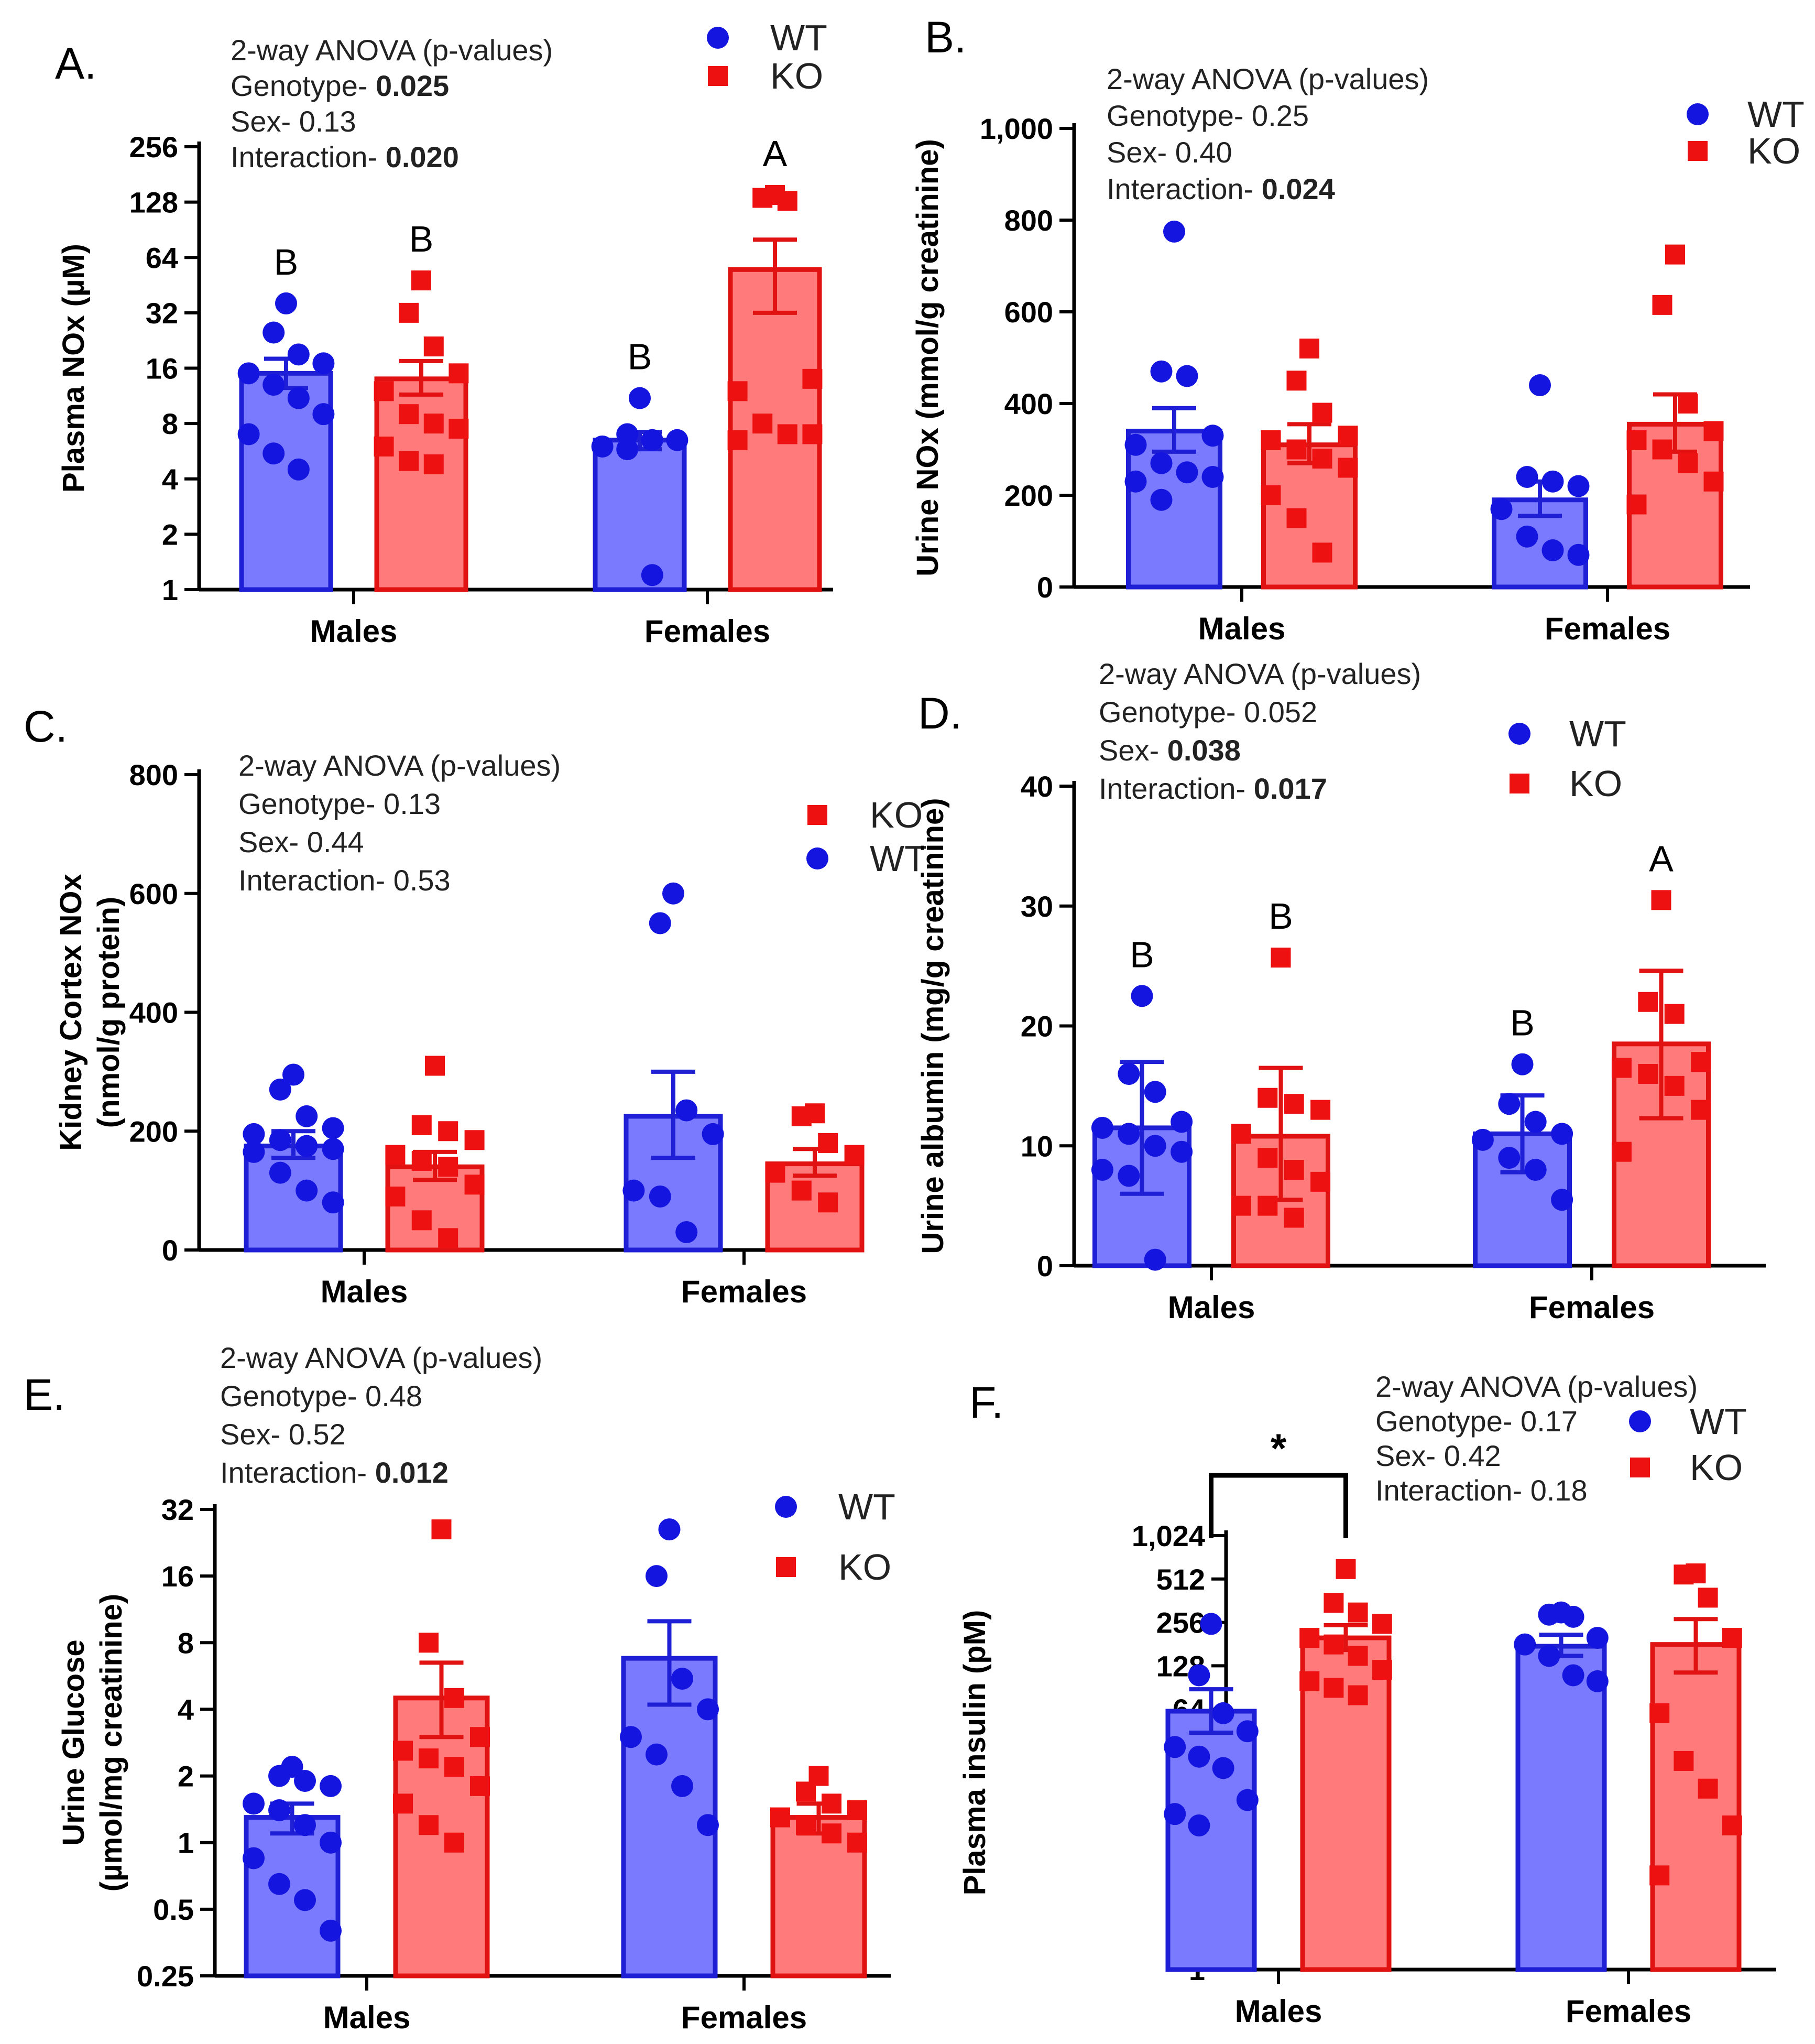 This screenshot has height=2044, width=1815. What do you see at coordinates (71, 1012) in the screenshot?
I see `y-axis-title-line1: Kidney Cortex NOx` at bounding box center [71, 1012].